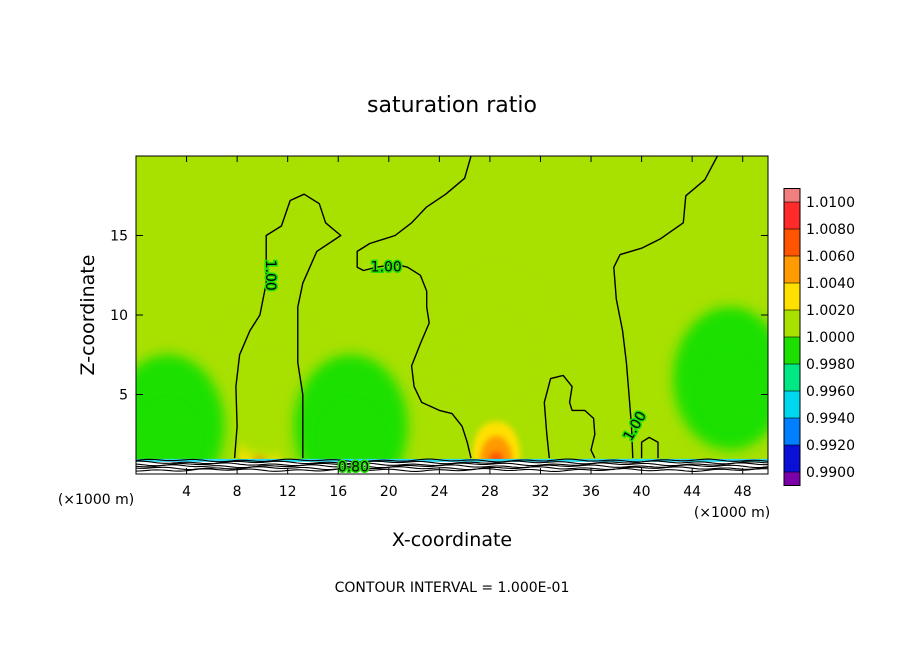 This screenshot has height=654, width=904. Describe the element at coordinates (186, 492) in the screenshot. I see `x-tick-label: 4` at that location.